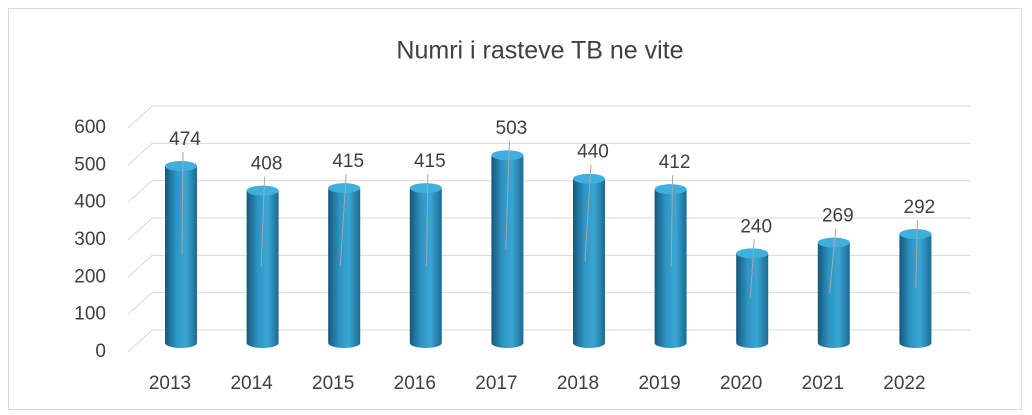 The height and width of the screenshot is (415, 1032). Describe the element at coordinates (578, 383) in the screenshot. I see `x-tick-label: 2018` at that location.